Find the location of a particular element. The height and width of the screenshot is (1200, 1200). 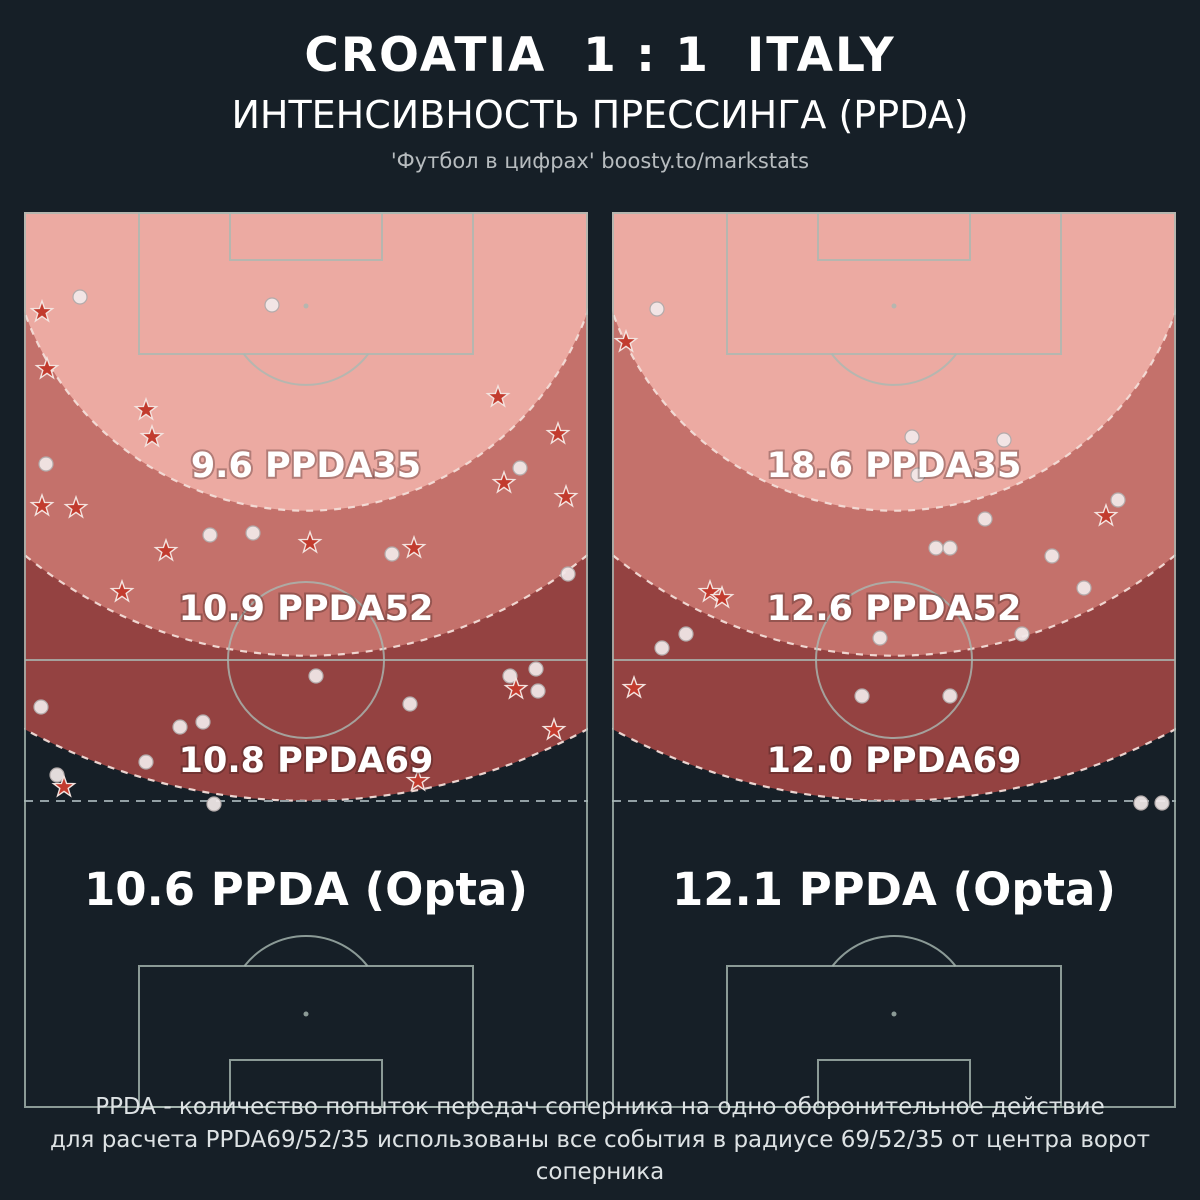

ppda-opta-value-croatia: 10.6 PPDA (Opta) is located at coordinates (306, 889).